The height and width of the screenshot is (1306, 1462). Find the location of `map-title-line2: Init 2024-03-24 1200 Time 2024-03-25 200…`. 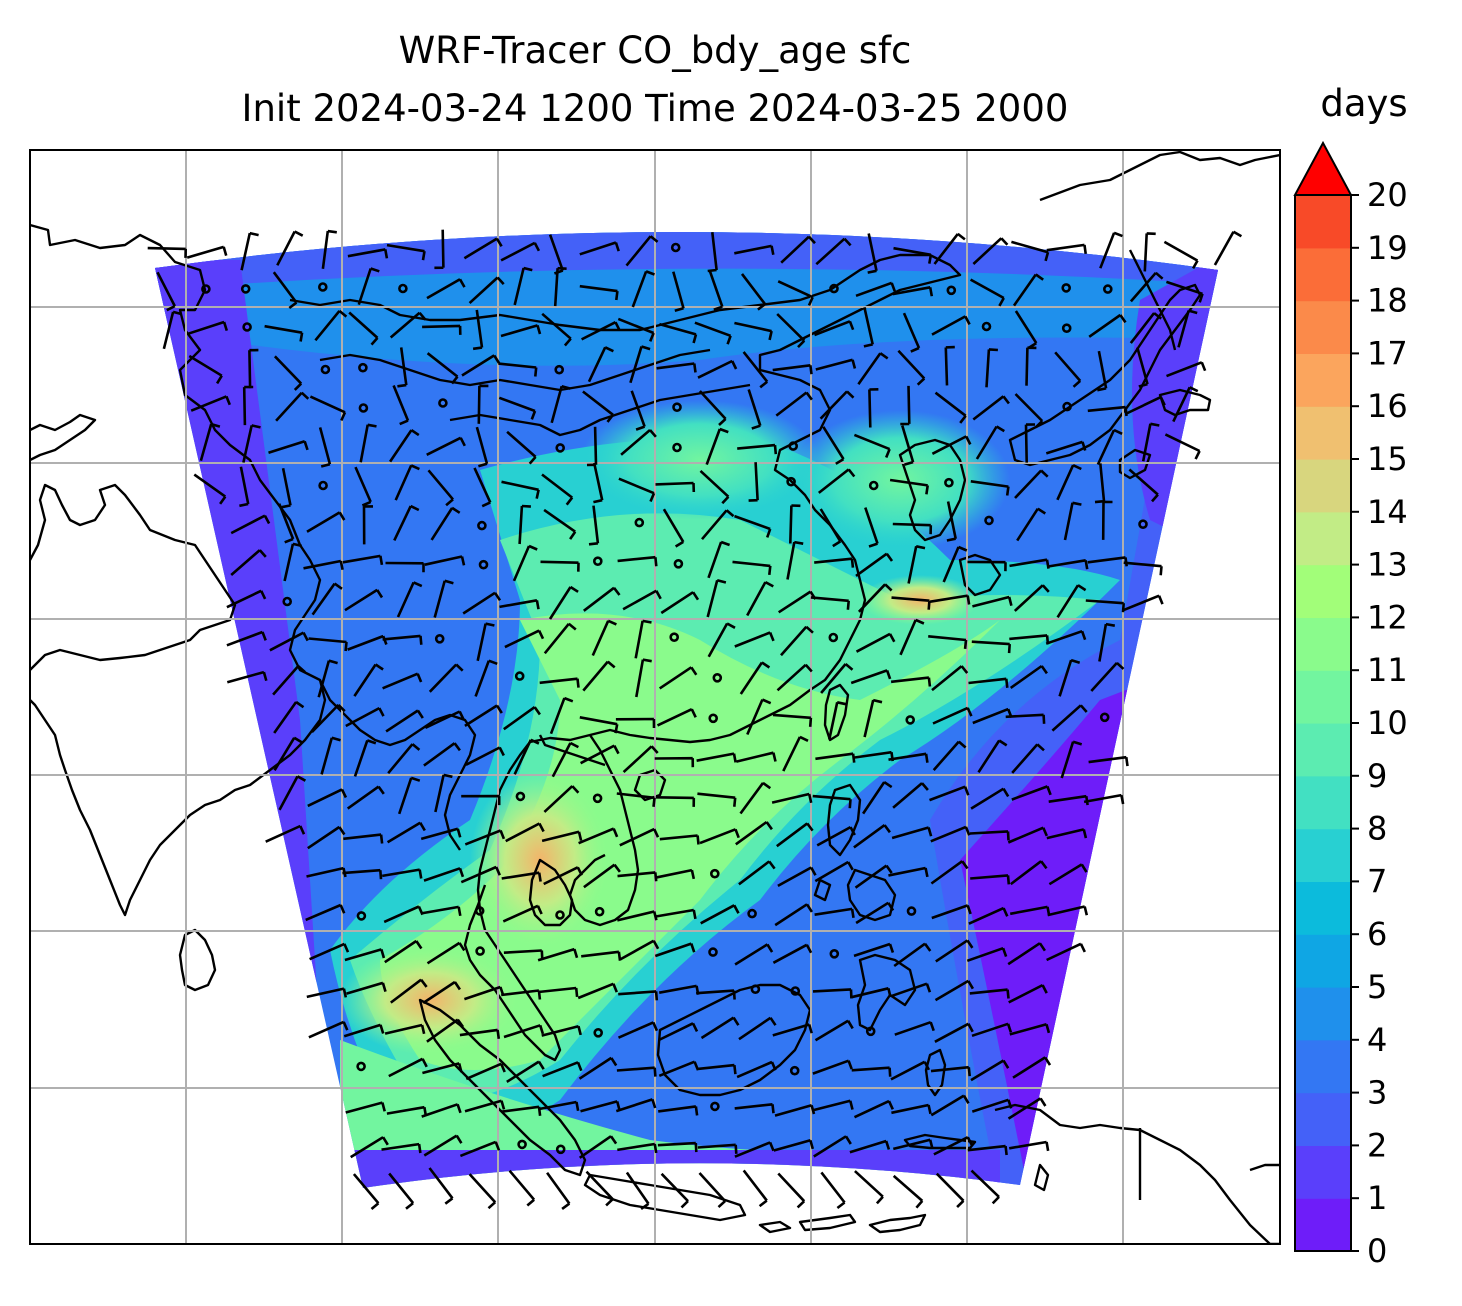

map-title-line2: Init 2024-03-24 1200 Time 2024-03-25 200… is located at coordinates (655, 108).